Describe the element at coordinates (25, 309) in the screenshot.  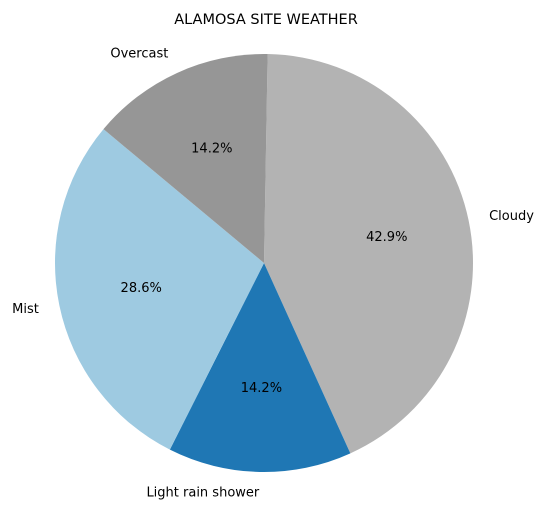
I see `slice-label-mist: Mist` at that location.